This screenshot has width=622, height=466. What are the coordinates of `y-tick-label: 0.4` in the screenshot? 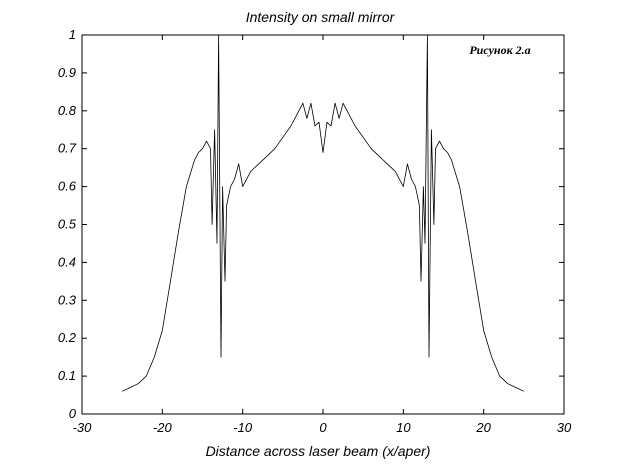 It's located at (67, 261).